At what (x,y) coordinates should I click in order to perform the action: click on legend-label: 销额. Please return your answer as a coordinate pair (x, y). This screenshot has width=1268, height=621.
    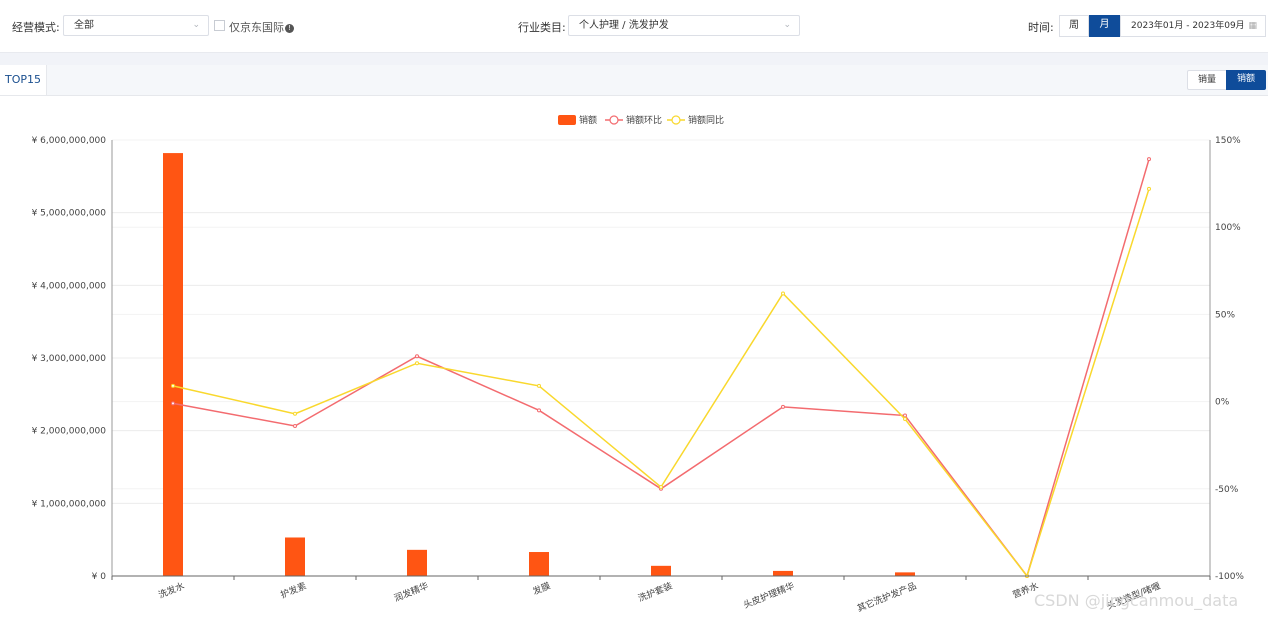
    Looking at the image, I should click on (588, 120).